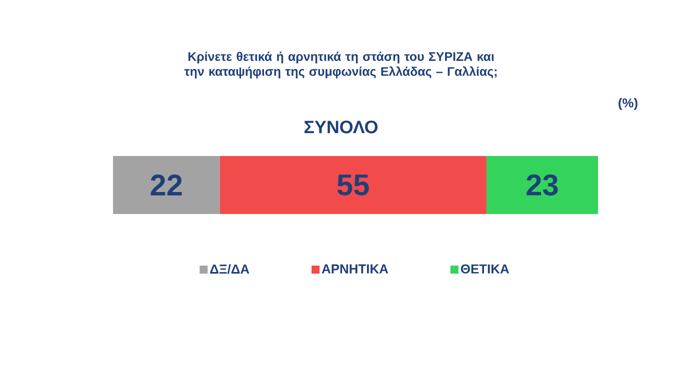 This screenshot has width=682, height=383. Describe the element at coordinates (355, 269) in the screenshot. I see `legend-label: ΑΡΝΗΤΙΚΑ` at that location.